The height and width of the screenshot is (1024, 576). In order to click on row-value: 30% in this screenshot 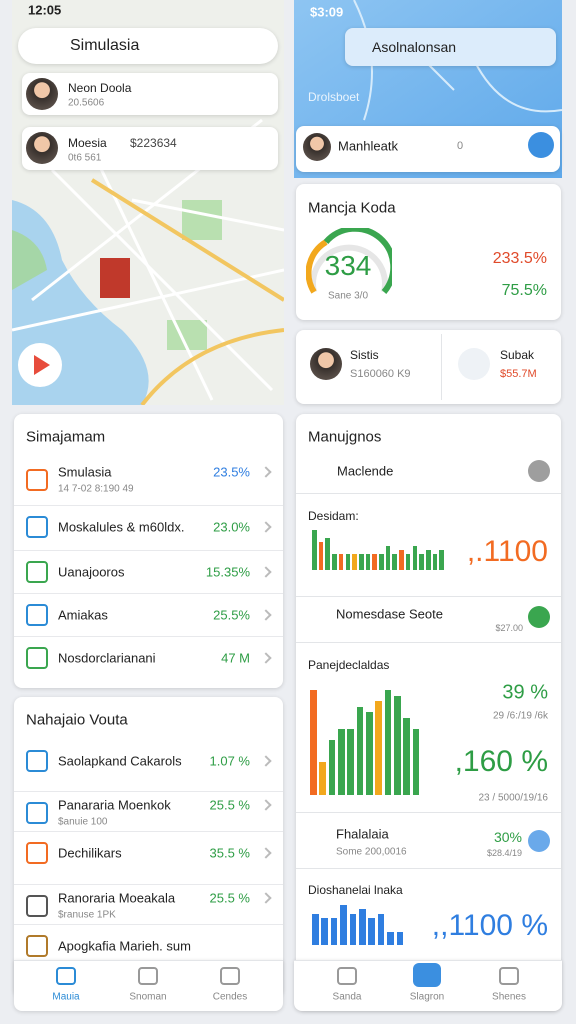, I will do `click(507, 837)`.